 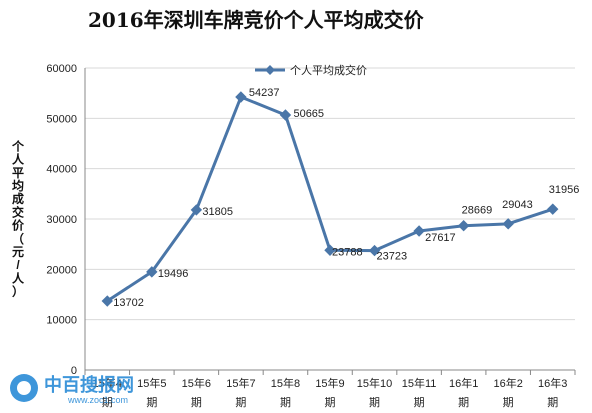 What do you see at coordinates (564, 190) in the screenshot?
I see `data-label: 31956` at bounding box center [564, 190].